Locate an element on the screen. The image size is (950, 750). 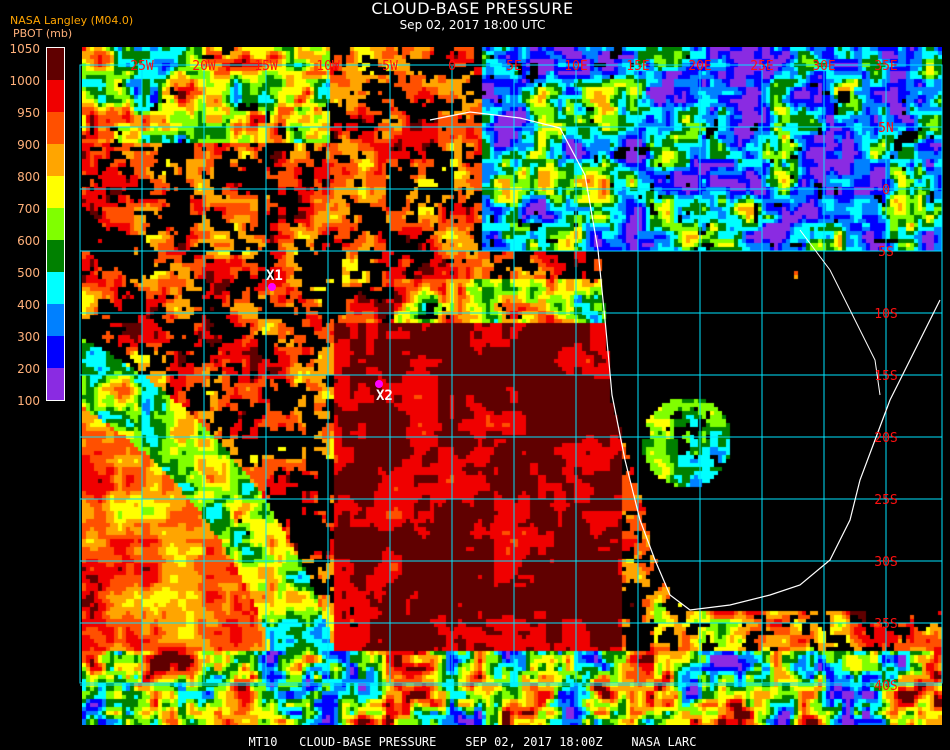
latitude-label: 10S is located at coordinates (885, 314).